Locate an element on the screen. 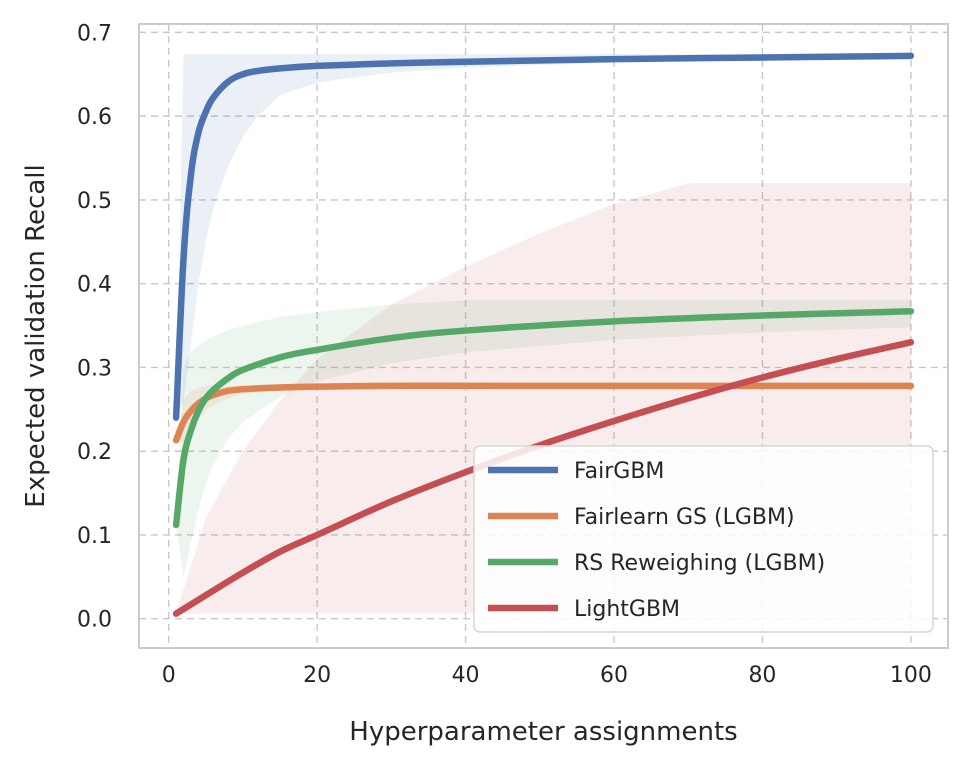 The height and width of the screenshot is (767, 968). y-axis-label: Expected validation Recall is located at coordinates (36, 335).